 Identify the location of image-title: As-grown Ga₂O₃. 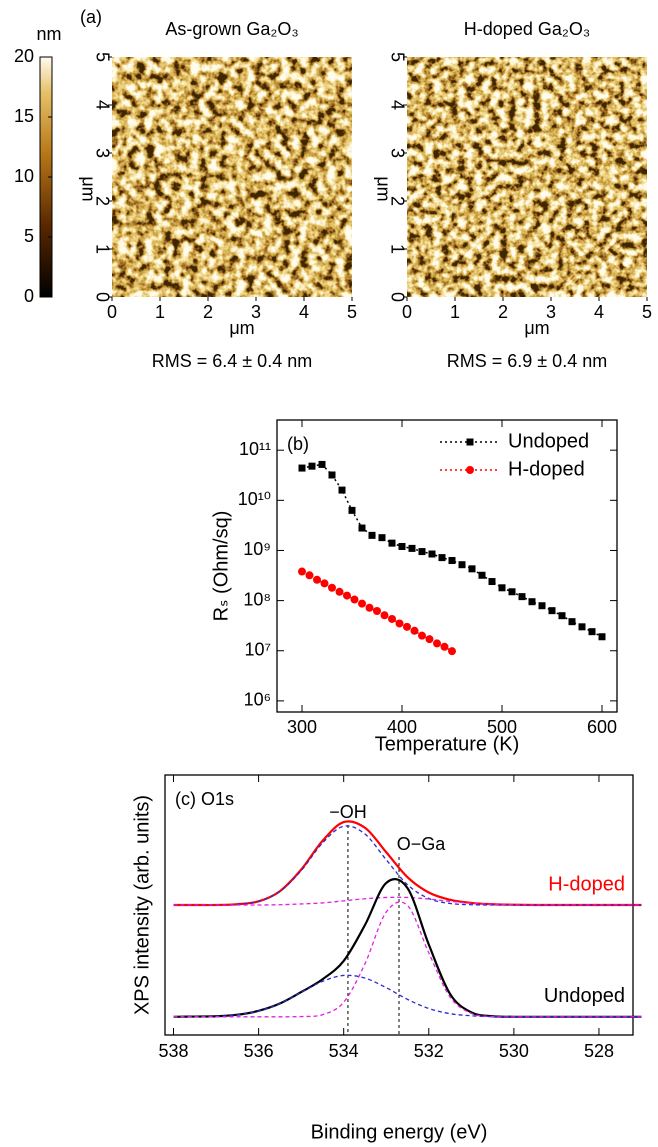
(231, 29).